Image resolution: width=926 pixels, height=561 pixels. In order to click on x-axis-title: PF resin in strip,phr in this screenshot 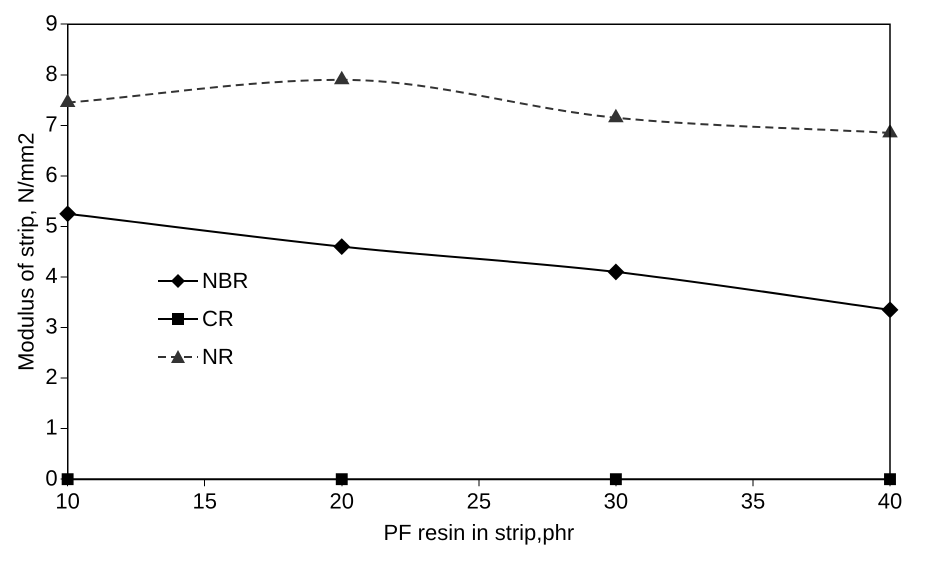, I will do `click(478, 532)`.